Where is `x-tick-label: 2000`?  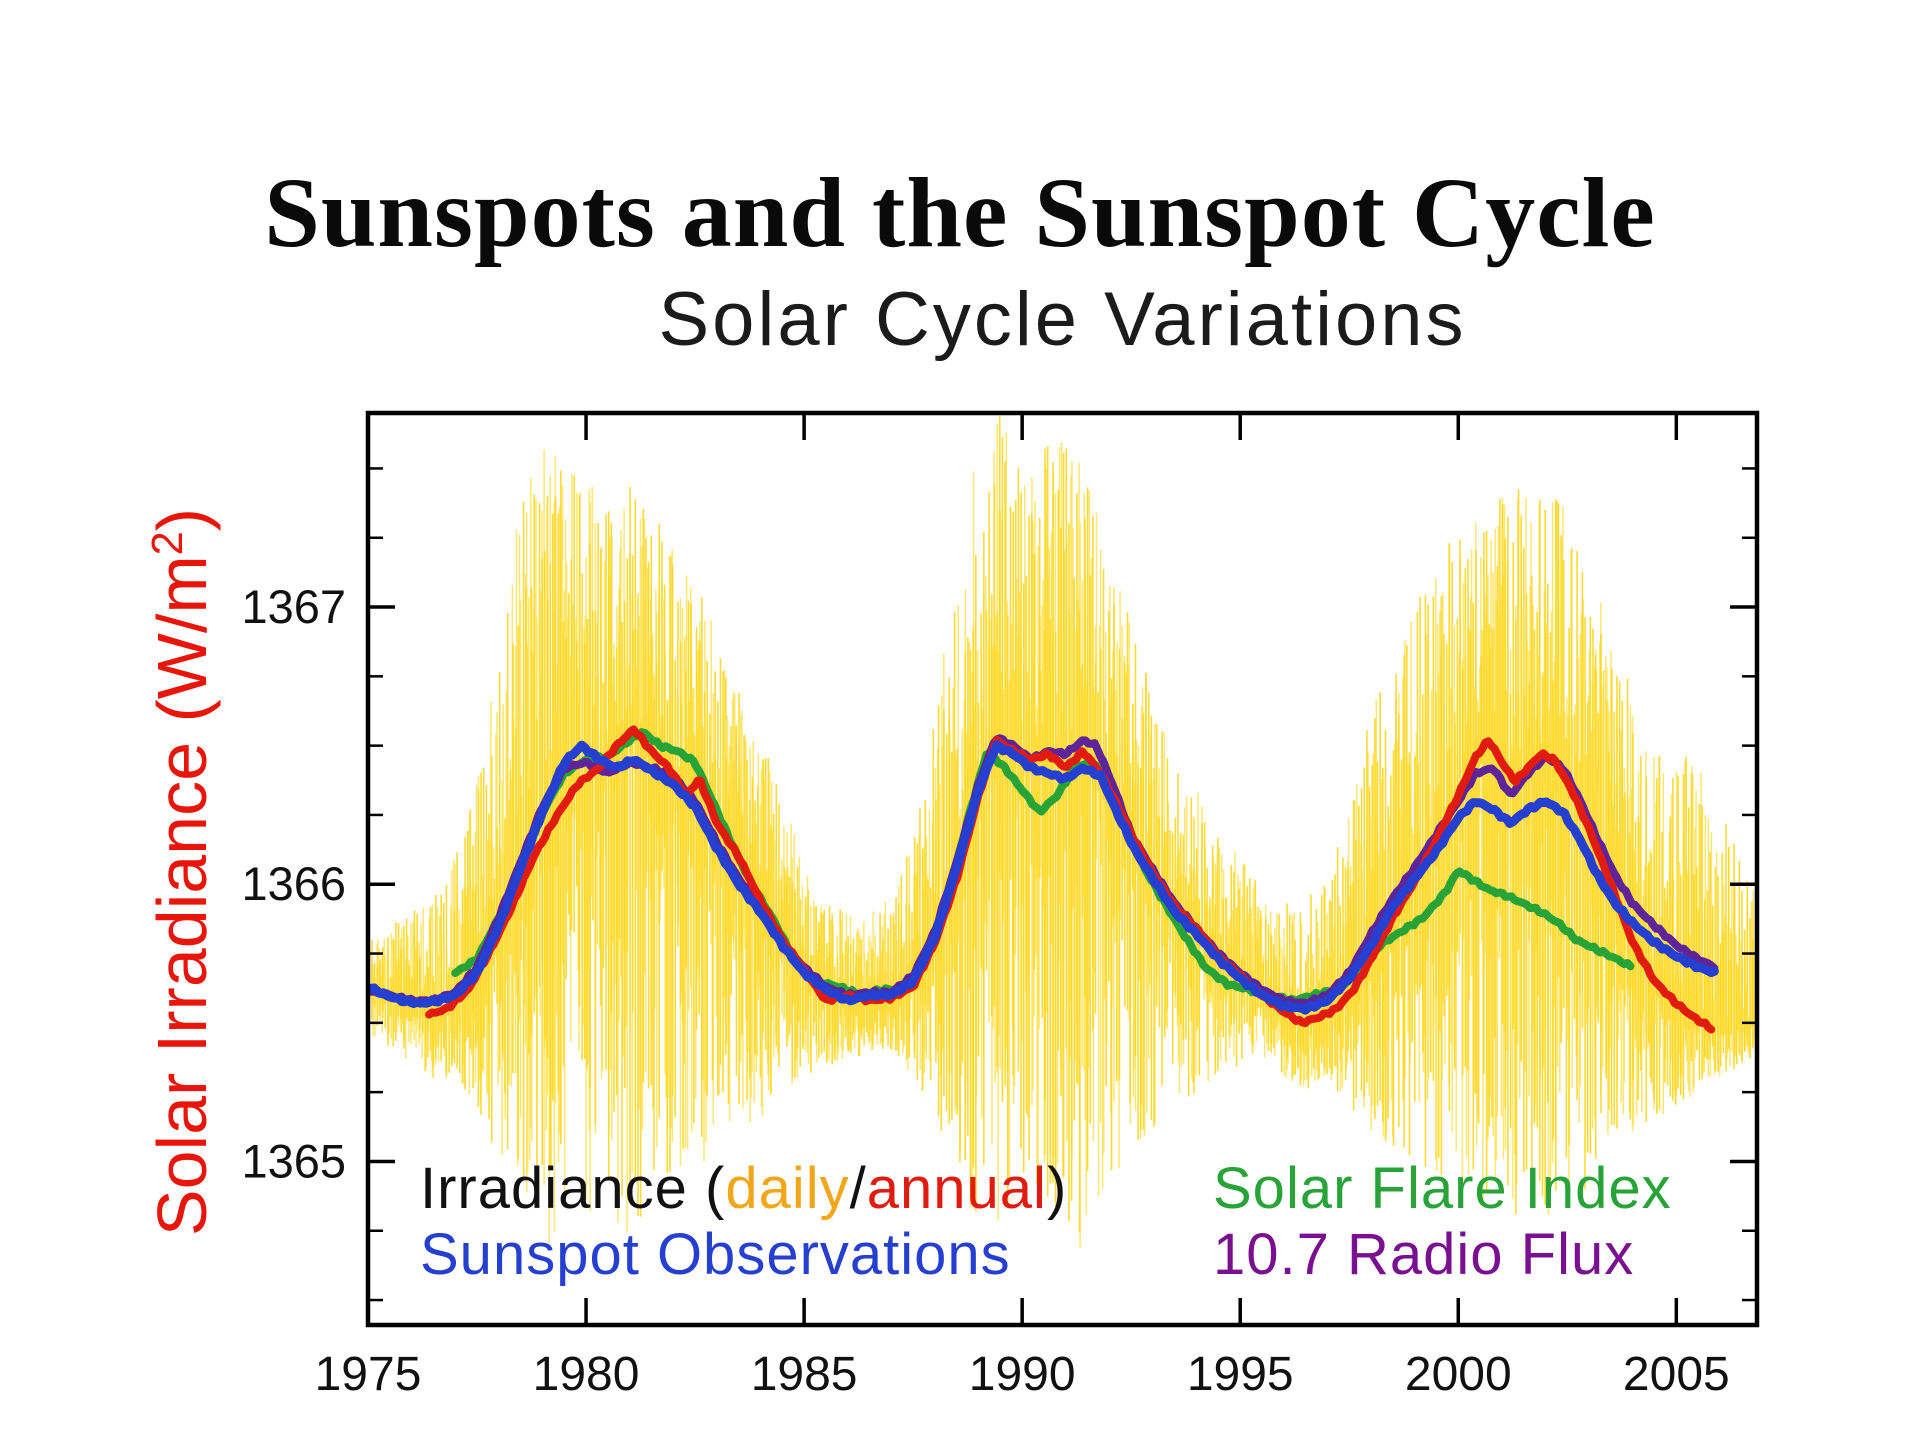 x-tick-label: 2000 is located at coordinates (1458, 1374).